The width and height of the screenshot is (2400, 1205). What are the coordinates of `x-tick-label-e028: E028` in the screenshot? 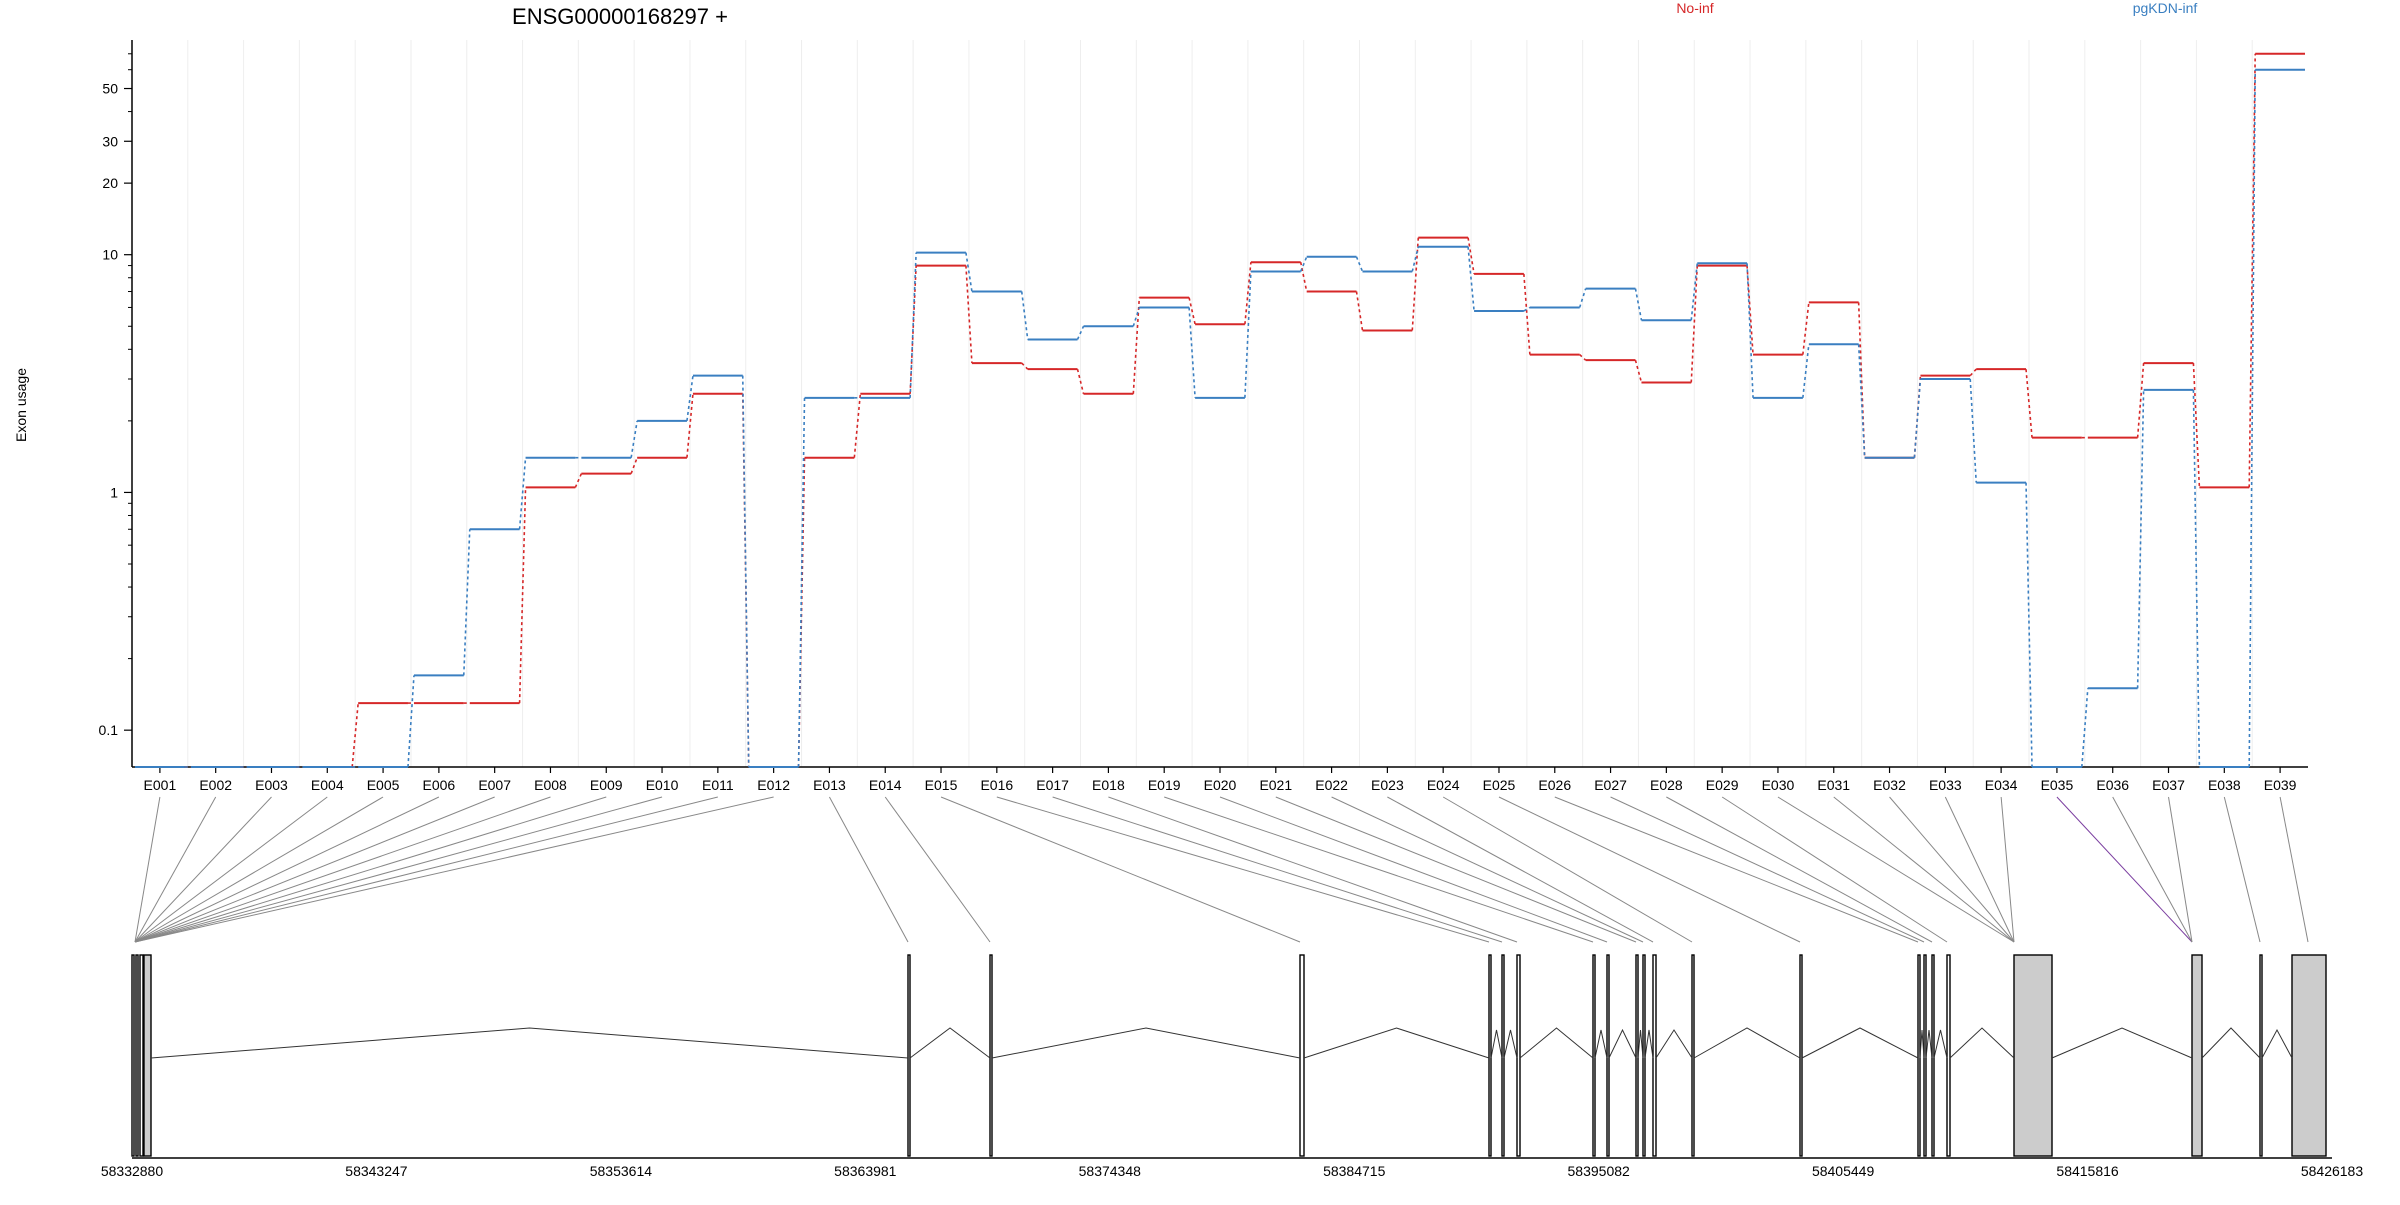 It's located at (1666, 785).